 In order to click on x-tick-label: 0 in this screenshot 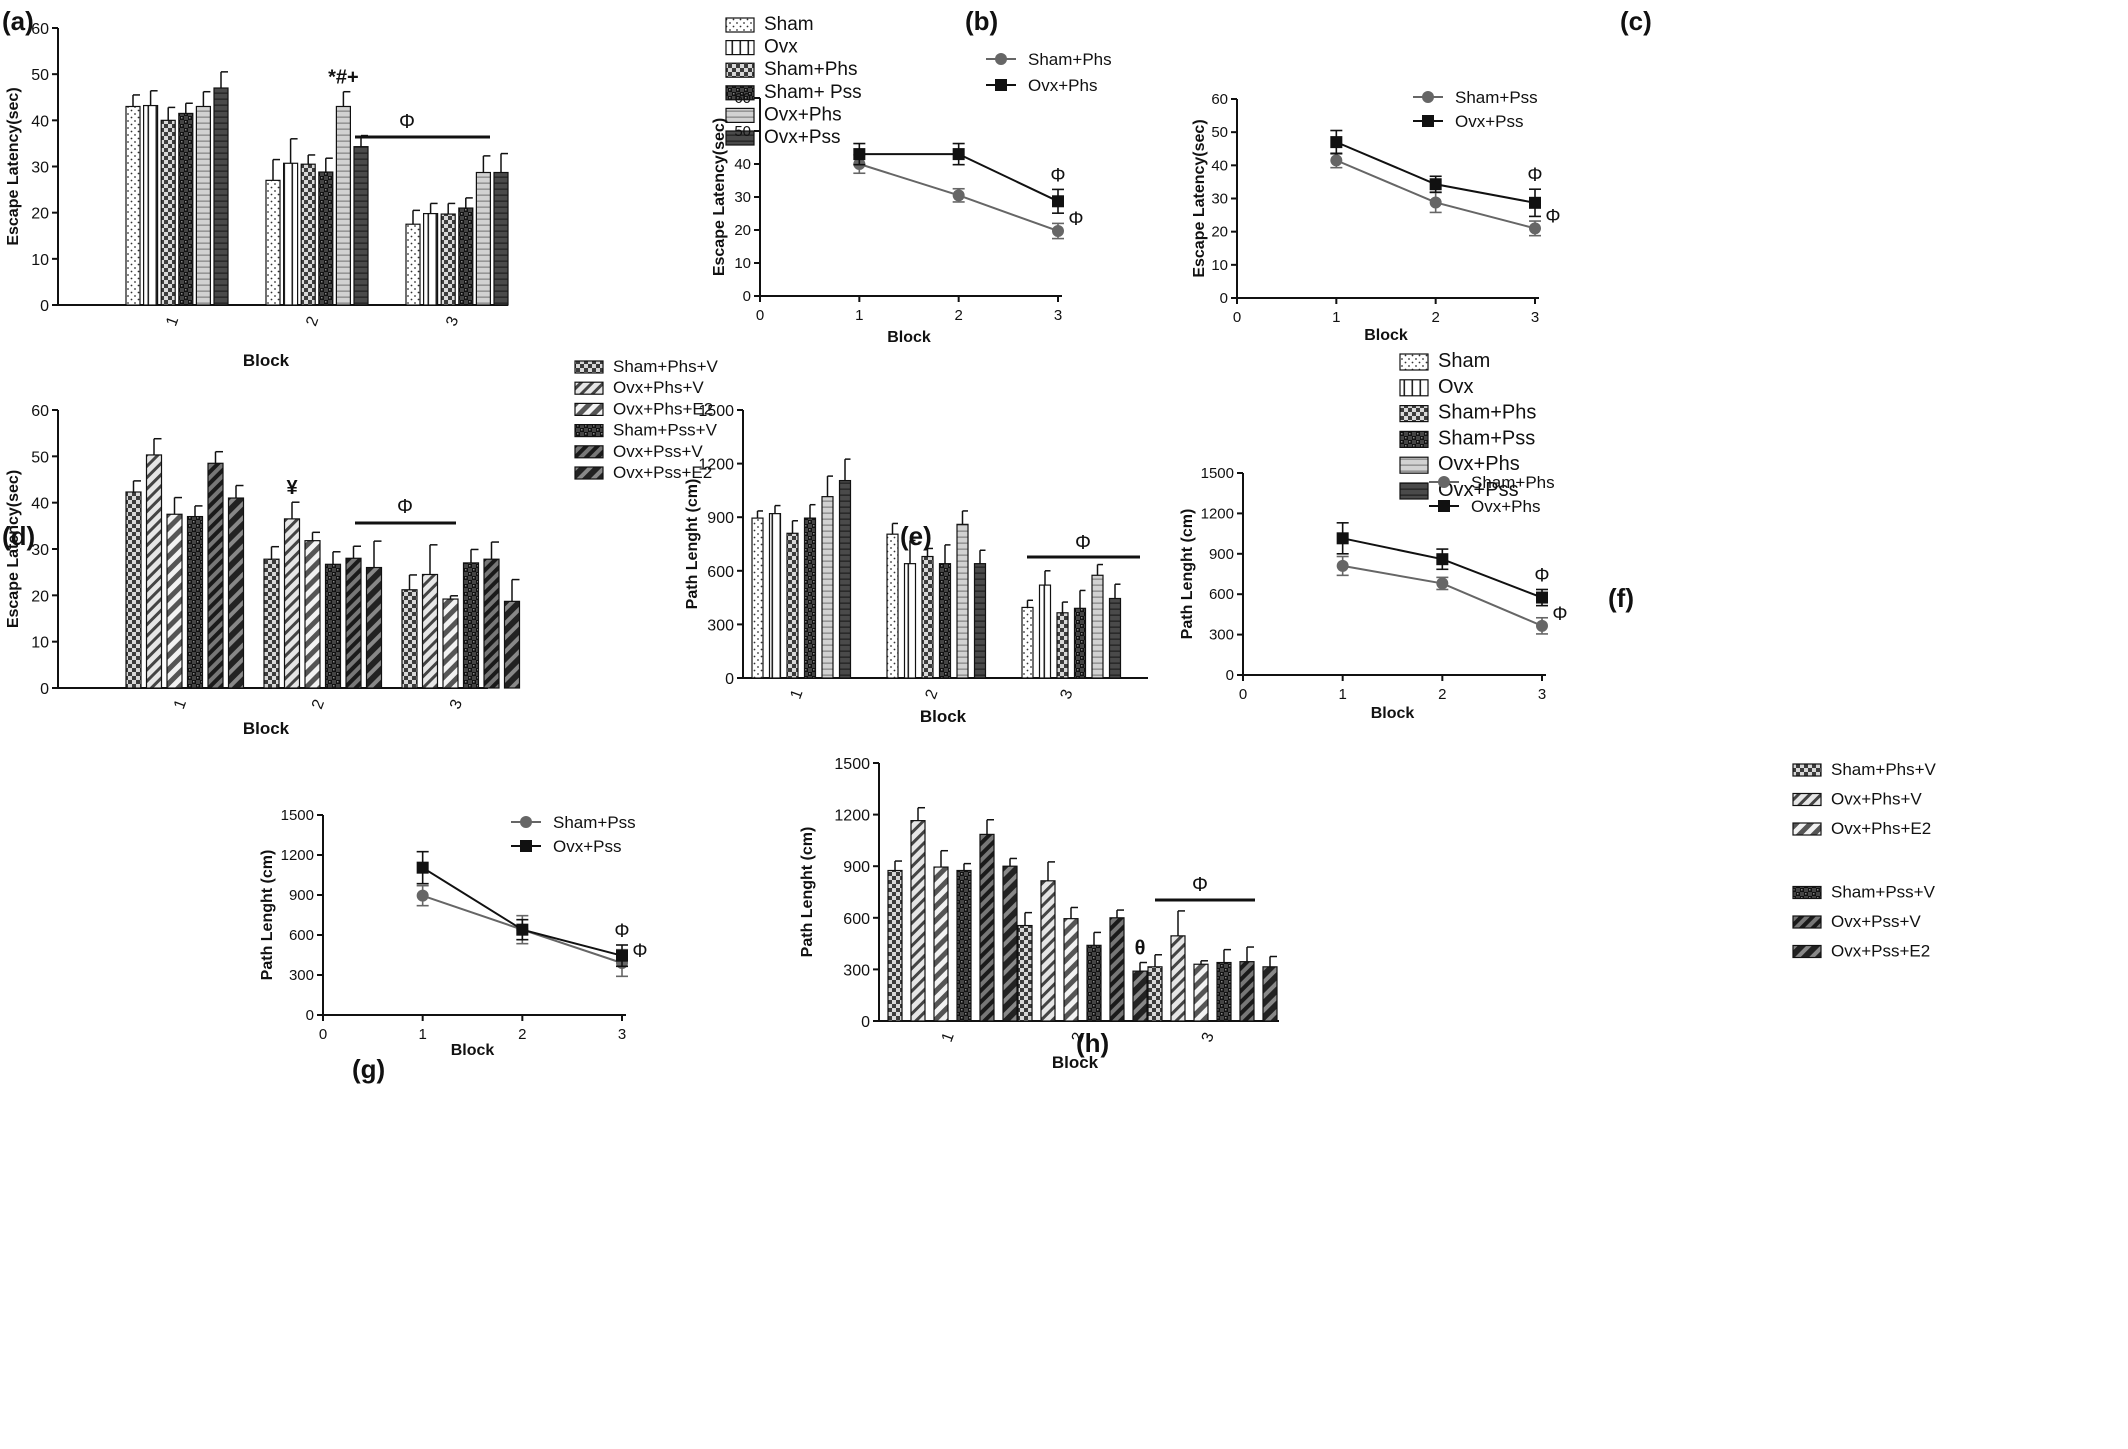, I will do `click(760, 315)`.